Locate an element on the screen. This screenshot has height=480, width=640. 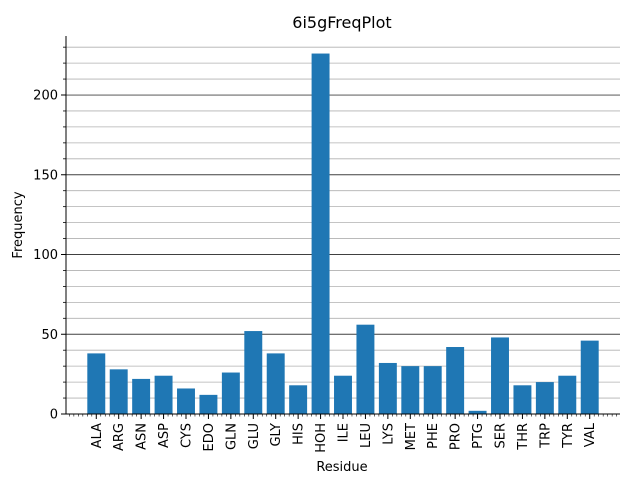
bar-gly is located at coordinates (275, 383).